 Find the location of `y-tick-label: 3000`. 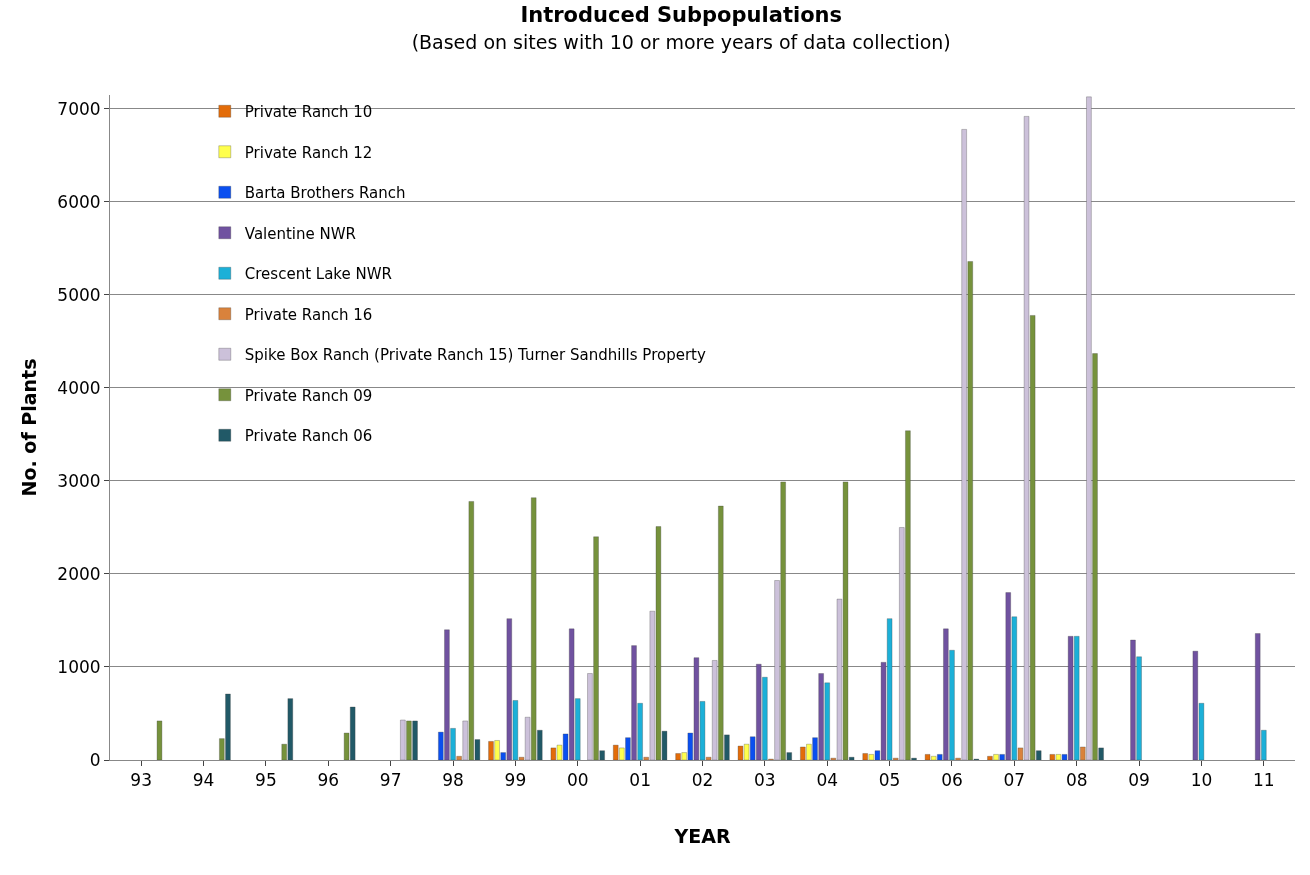

y-tick-label: 3000 is located at coordinates (79, 480).